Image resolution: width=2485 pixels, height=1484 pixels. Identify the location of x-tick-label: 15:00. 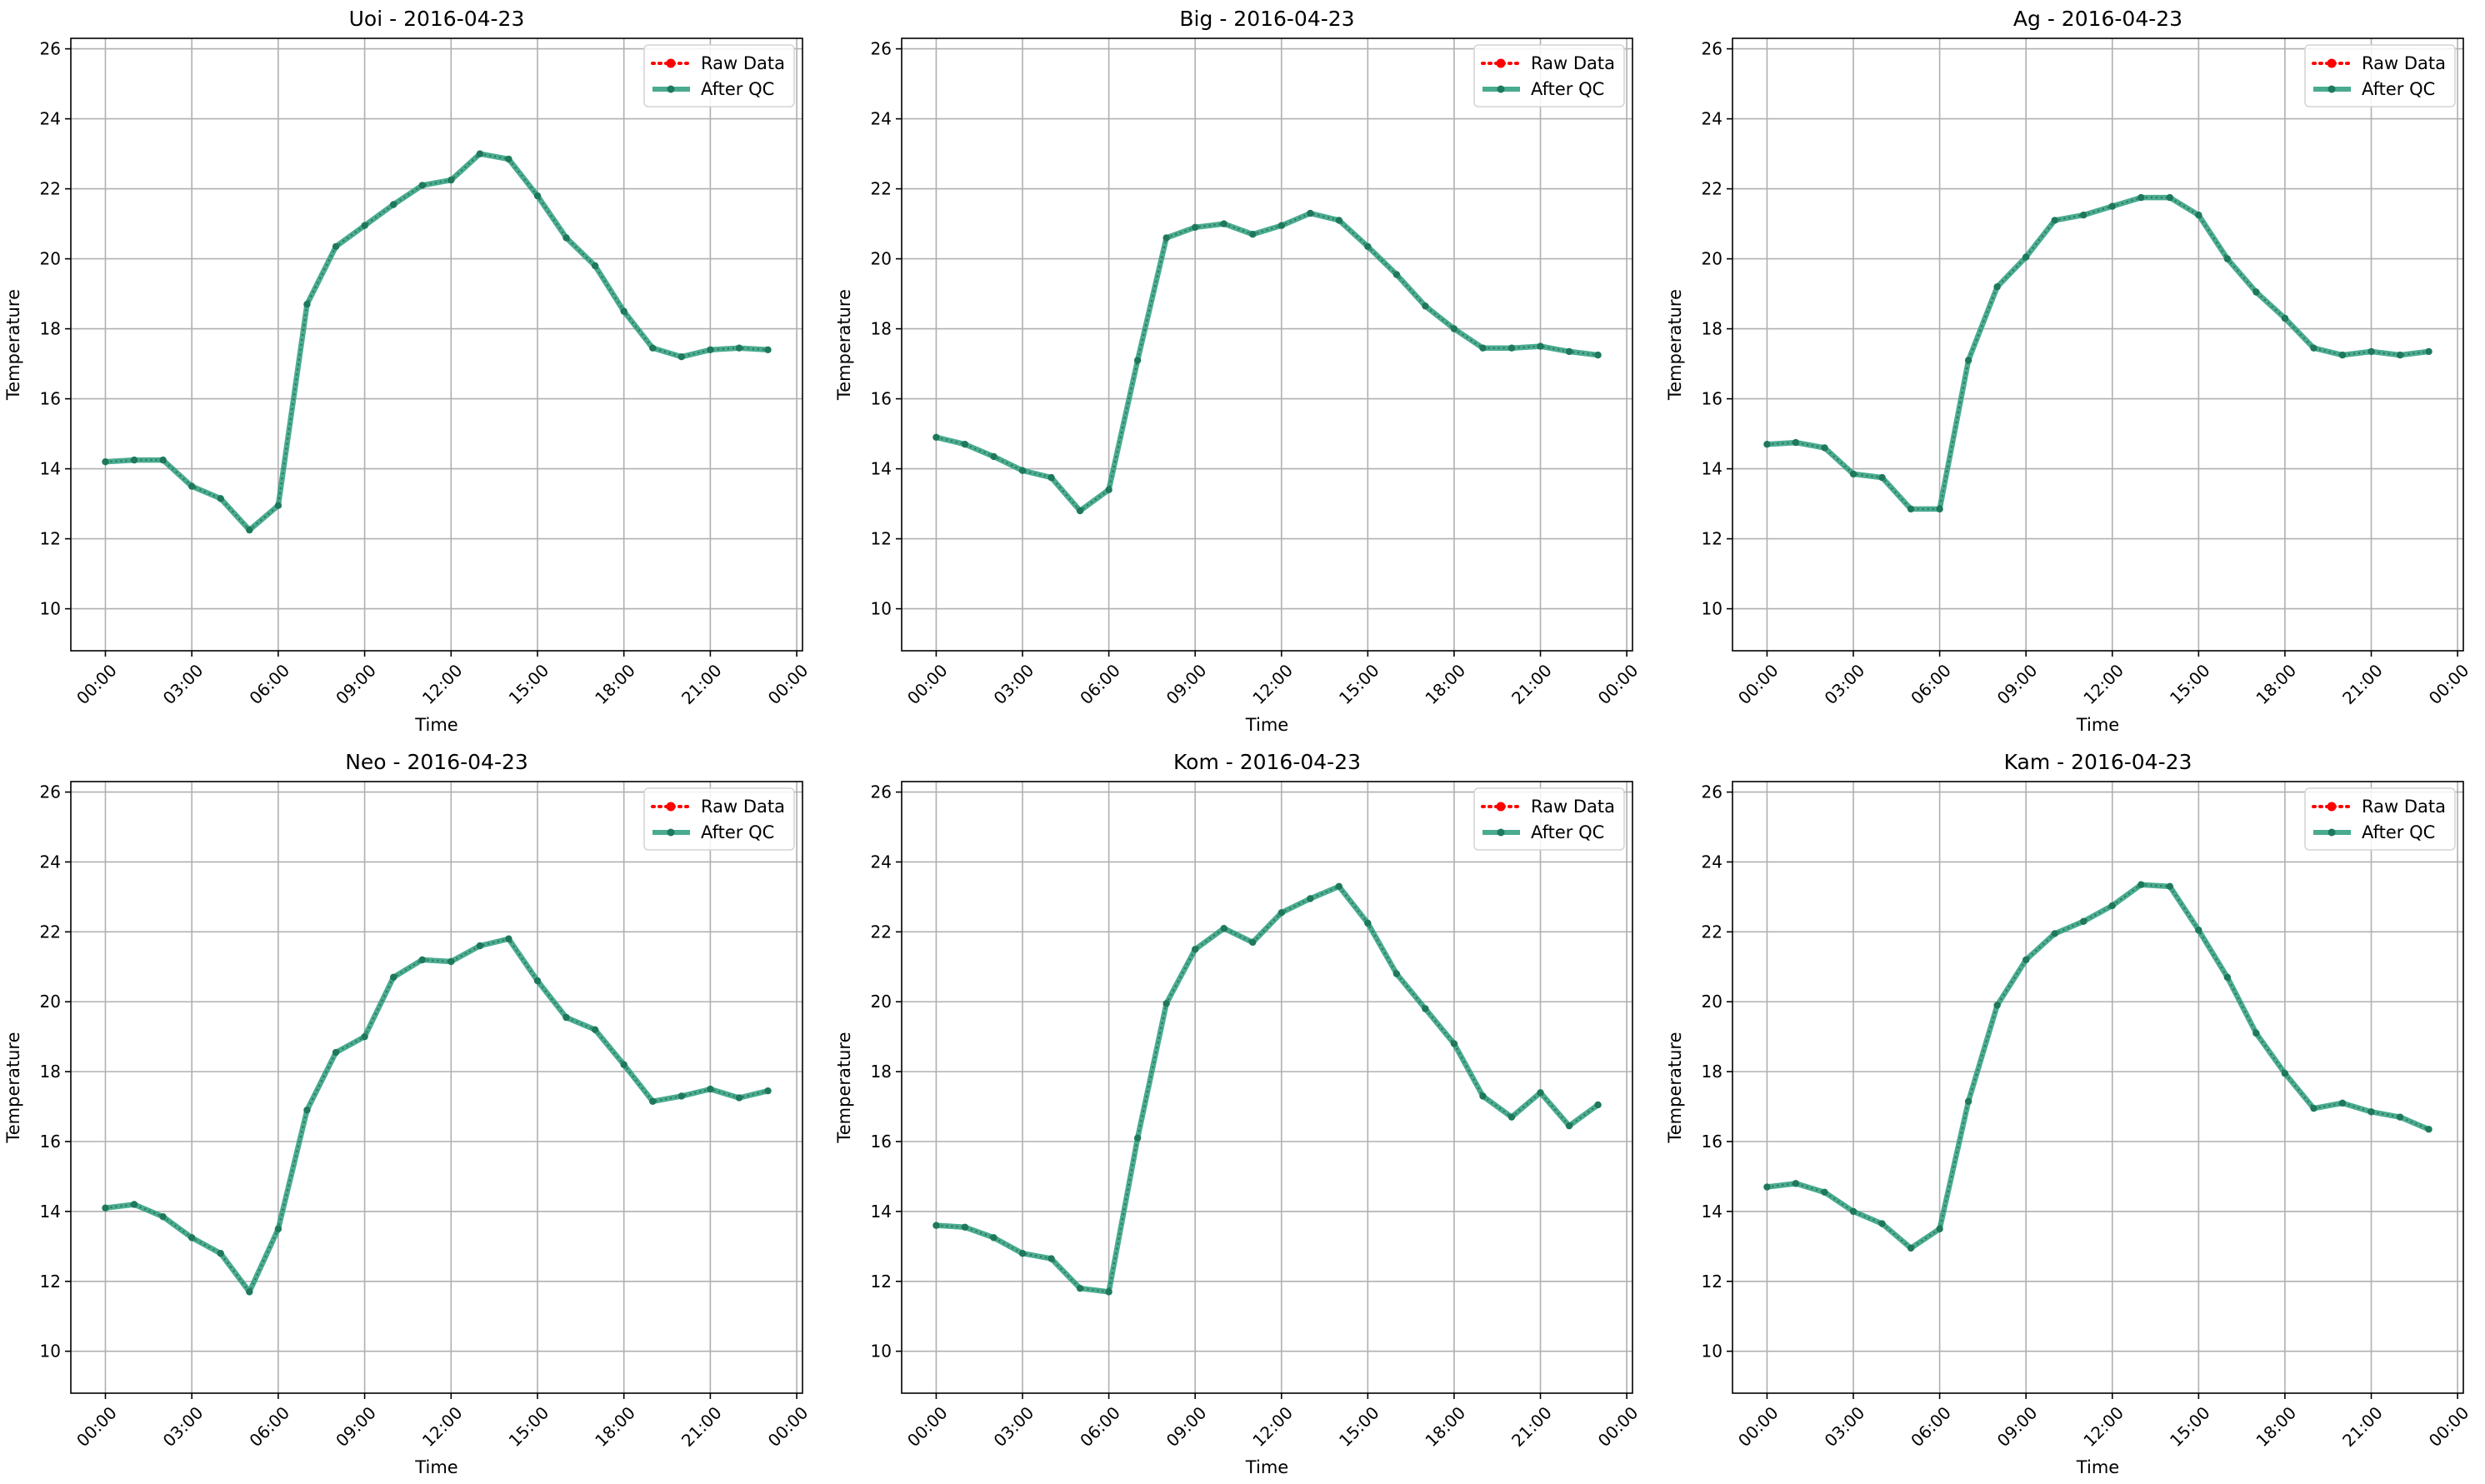
(1359, 684).